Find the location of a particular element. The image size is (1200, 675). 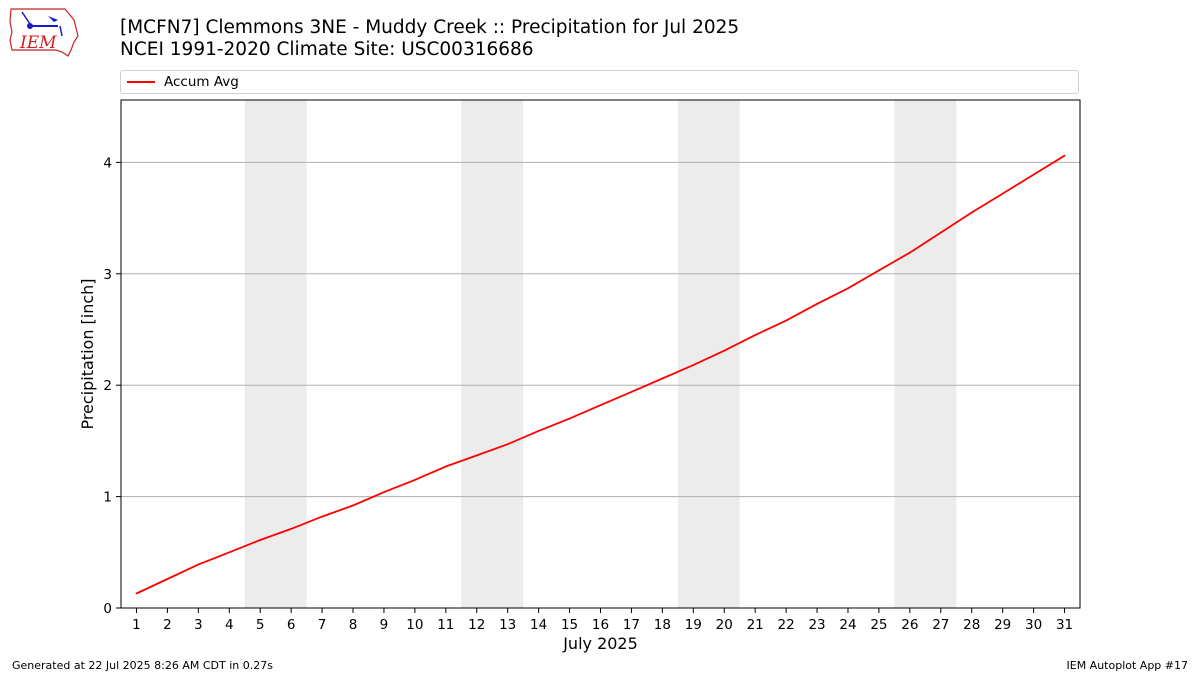

x-tick-label: 5 is located at coordinates (260, 625).